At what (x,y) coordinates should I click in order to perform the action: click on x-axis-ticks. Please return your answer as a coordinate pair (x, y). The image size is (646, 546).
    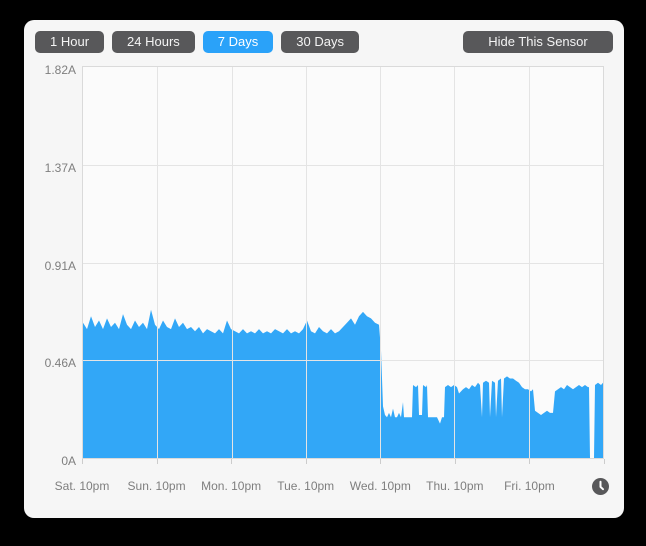
    Looking at the image, I should click on (343, 461).